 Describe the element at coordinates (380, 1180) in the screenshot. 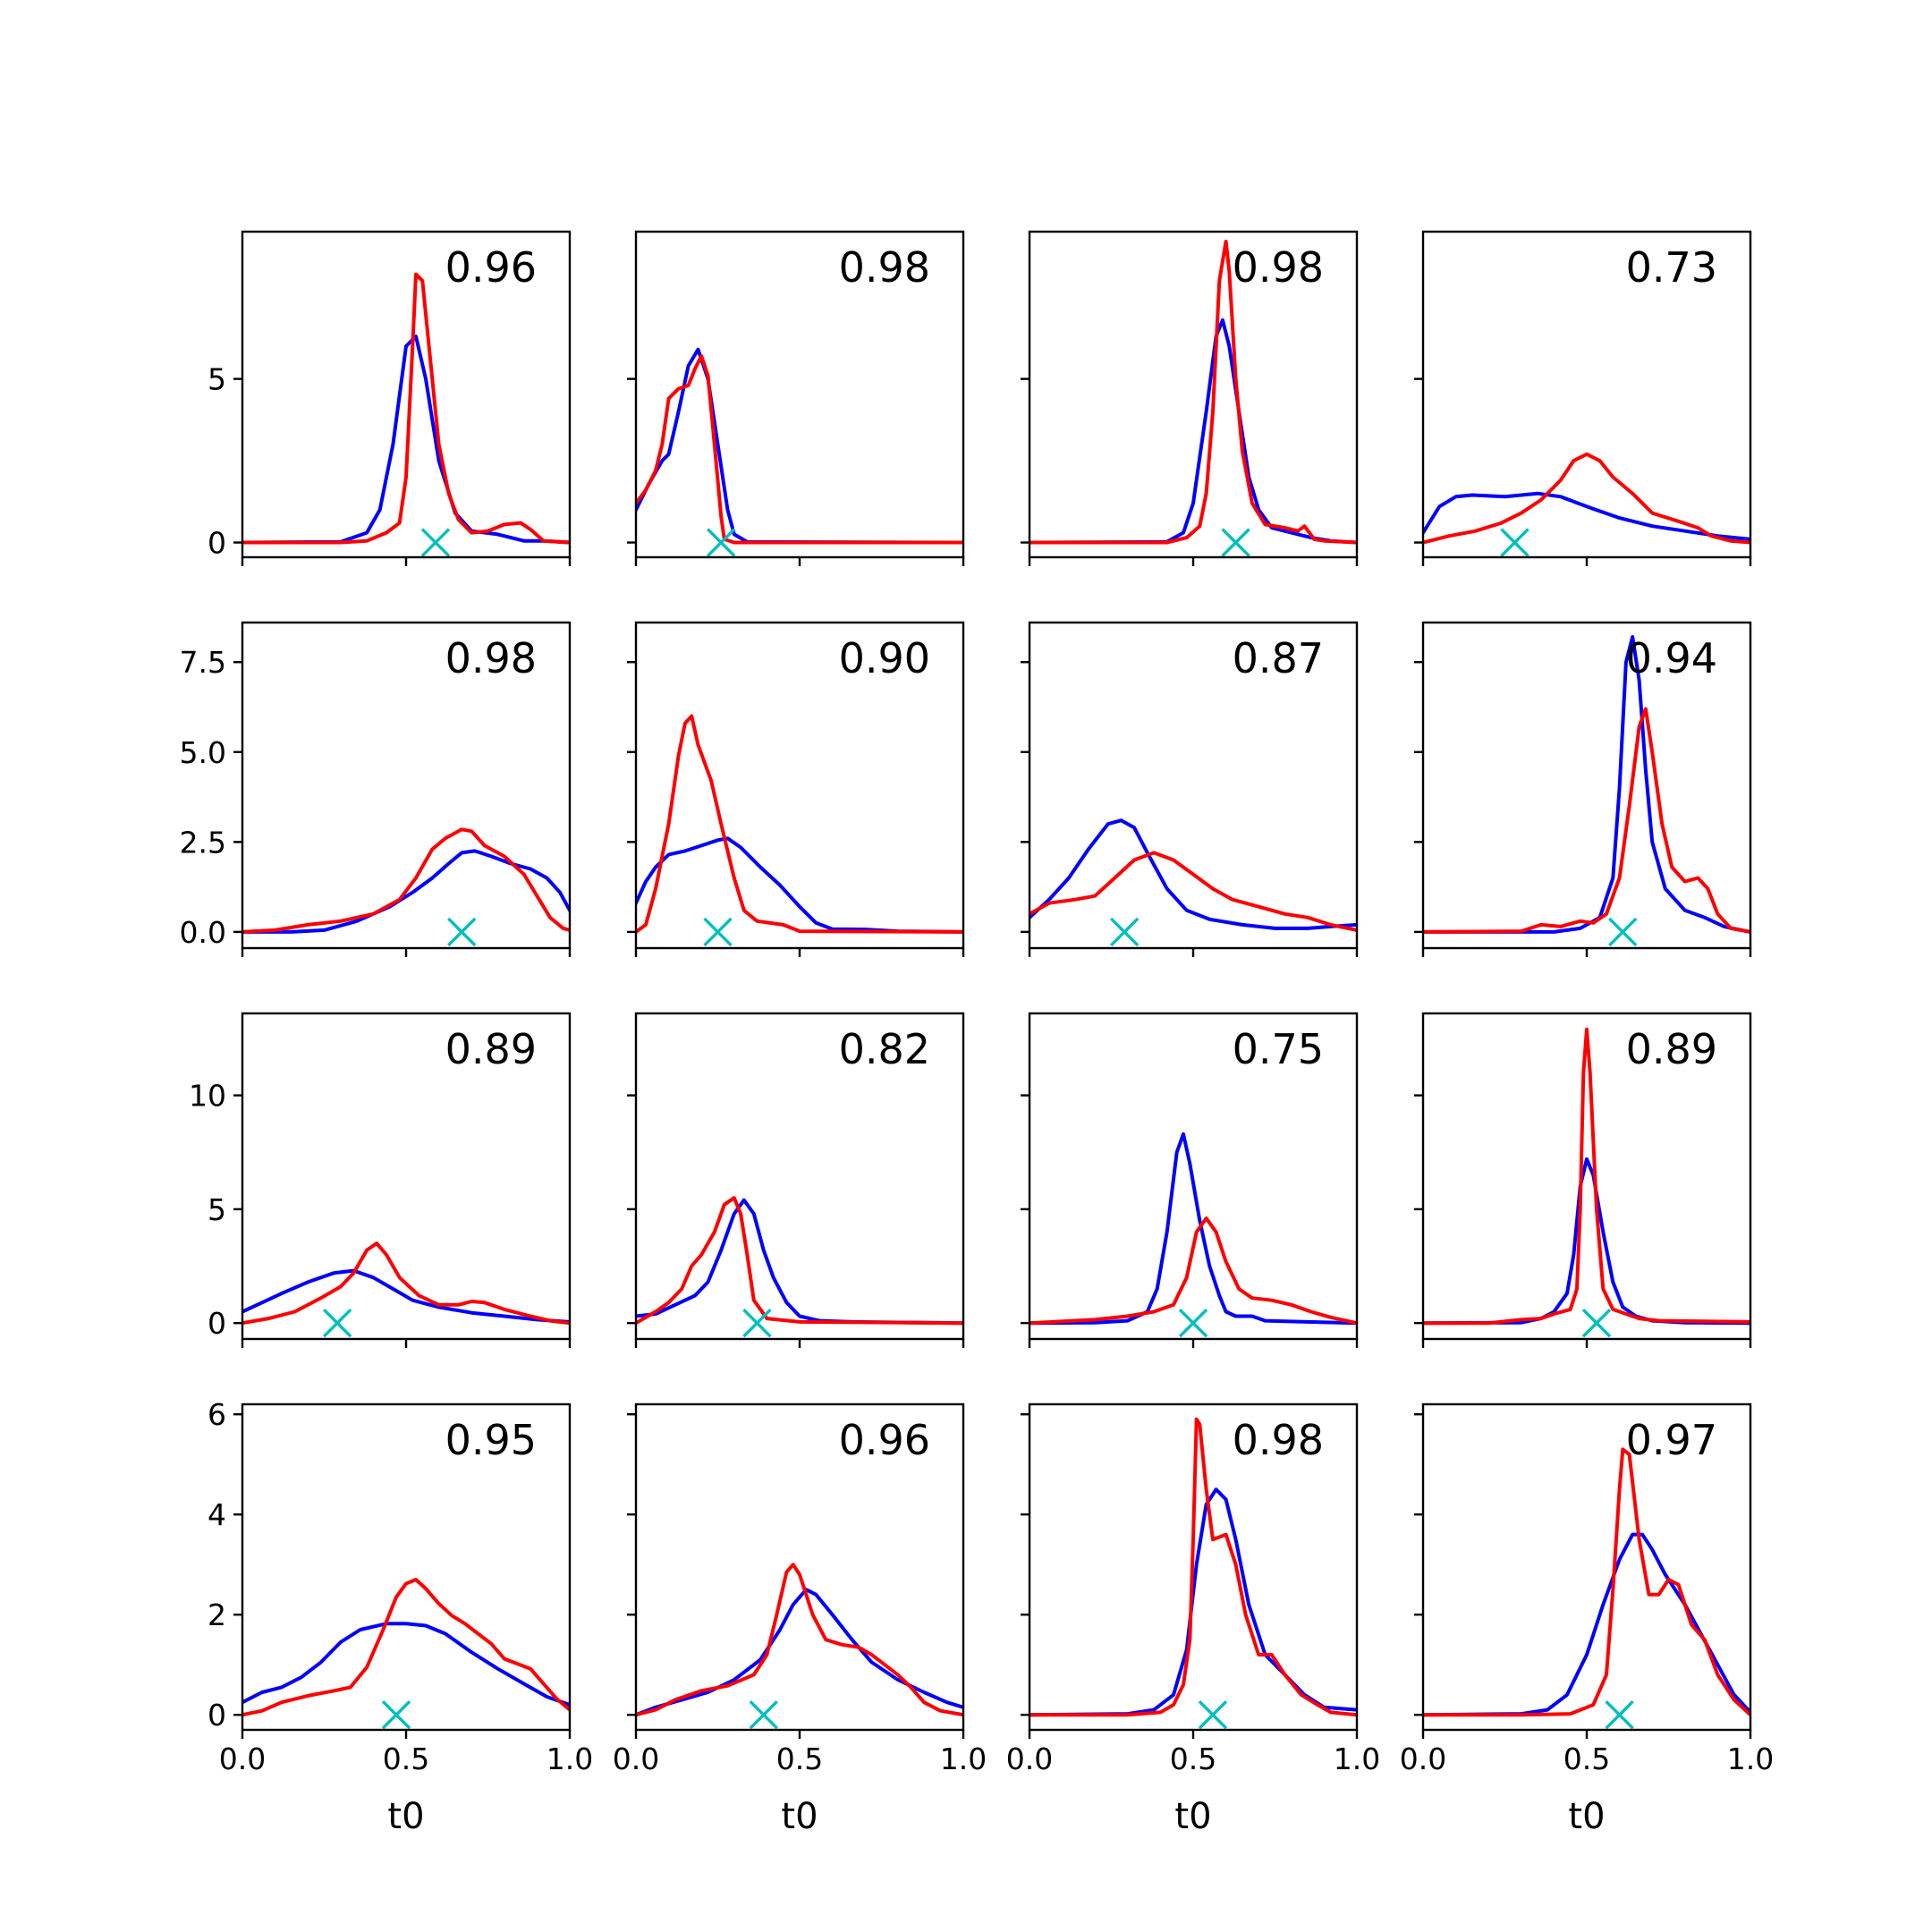

I see `panel-9: 0 5 10 0.89` at that location.